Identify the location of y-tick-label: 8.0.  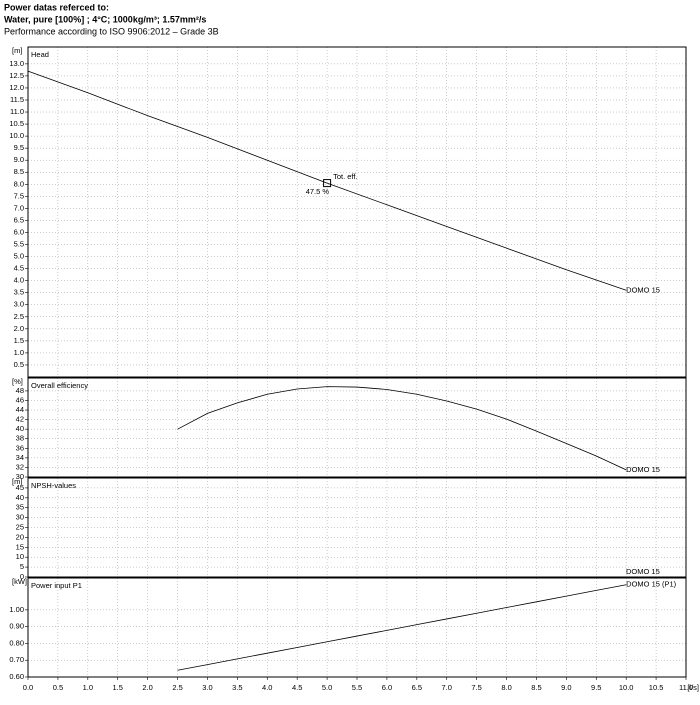
(19, 183).